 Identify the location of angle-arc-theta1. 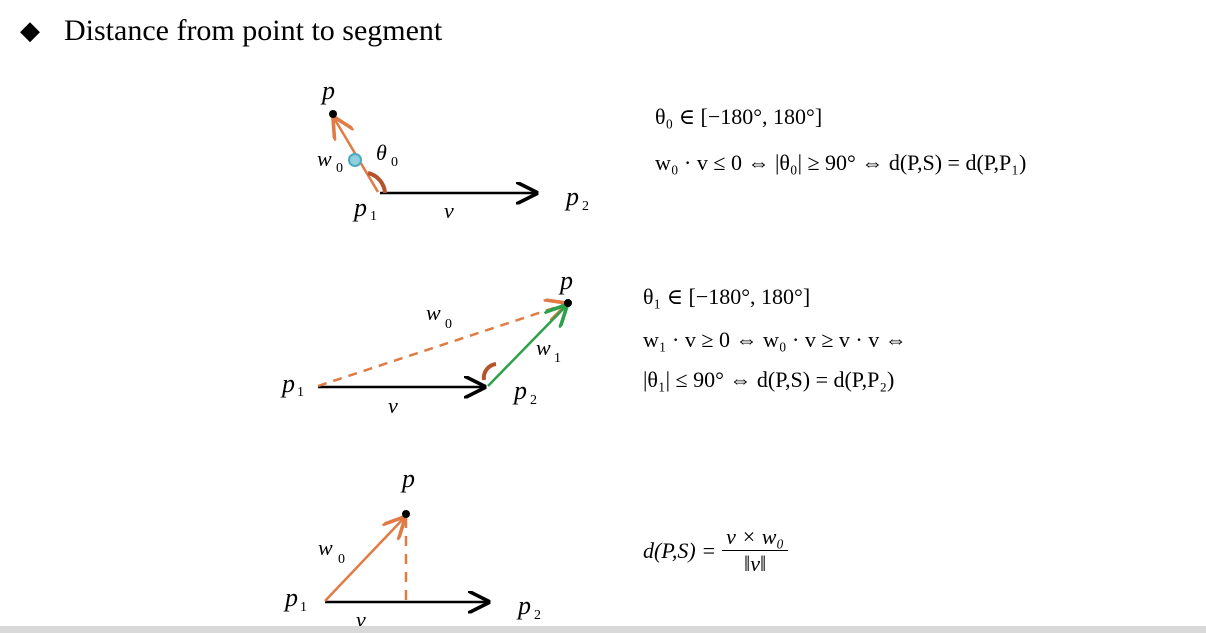
(489, 371).